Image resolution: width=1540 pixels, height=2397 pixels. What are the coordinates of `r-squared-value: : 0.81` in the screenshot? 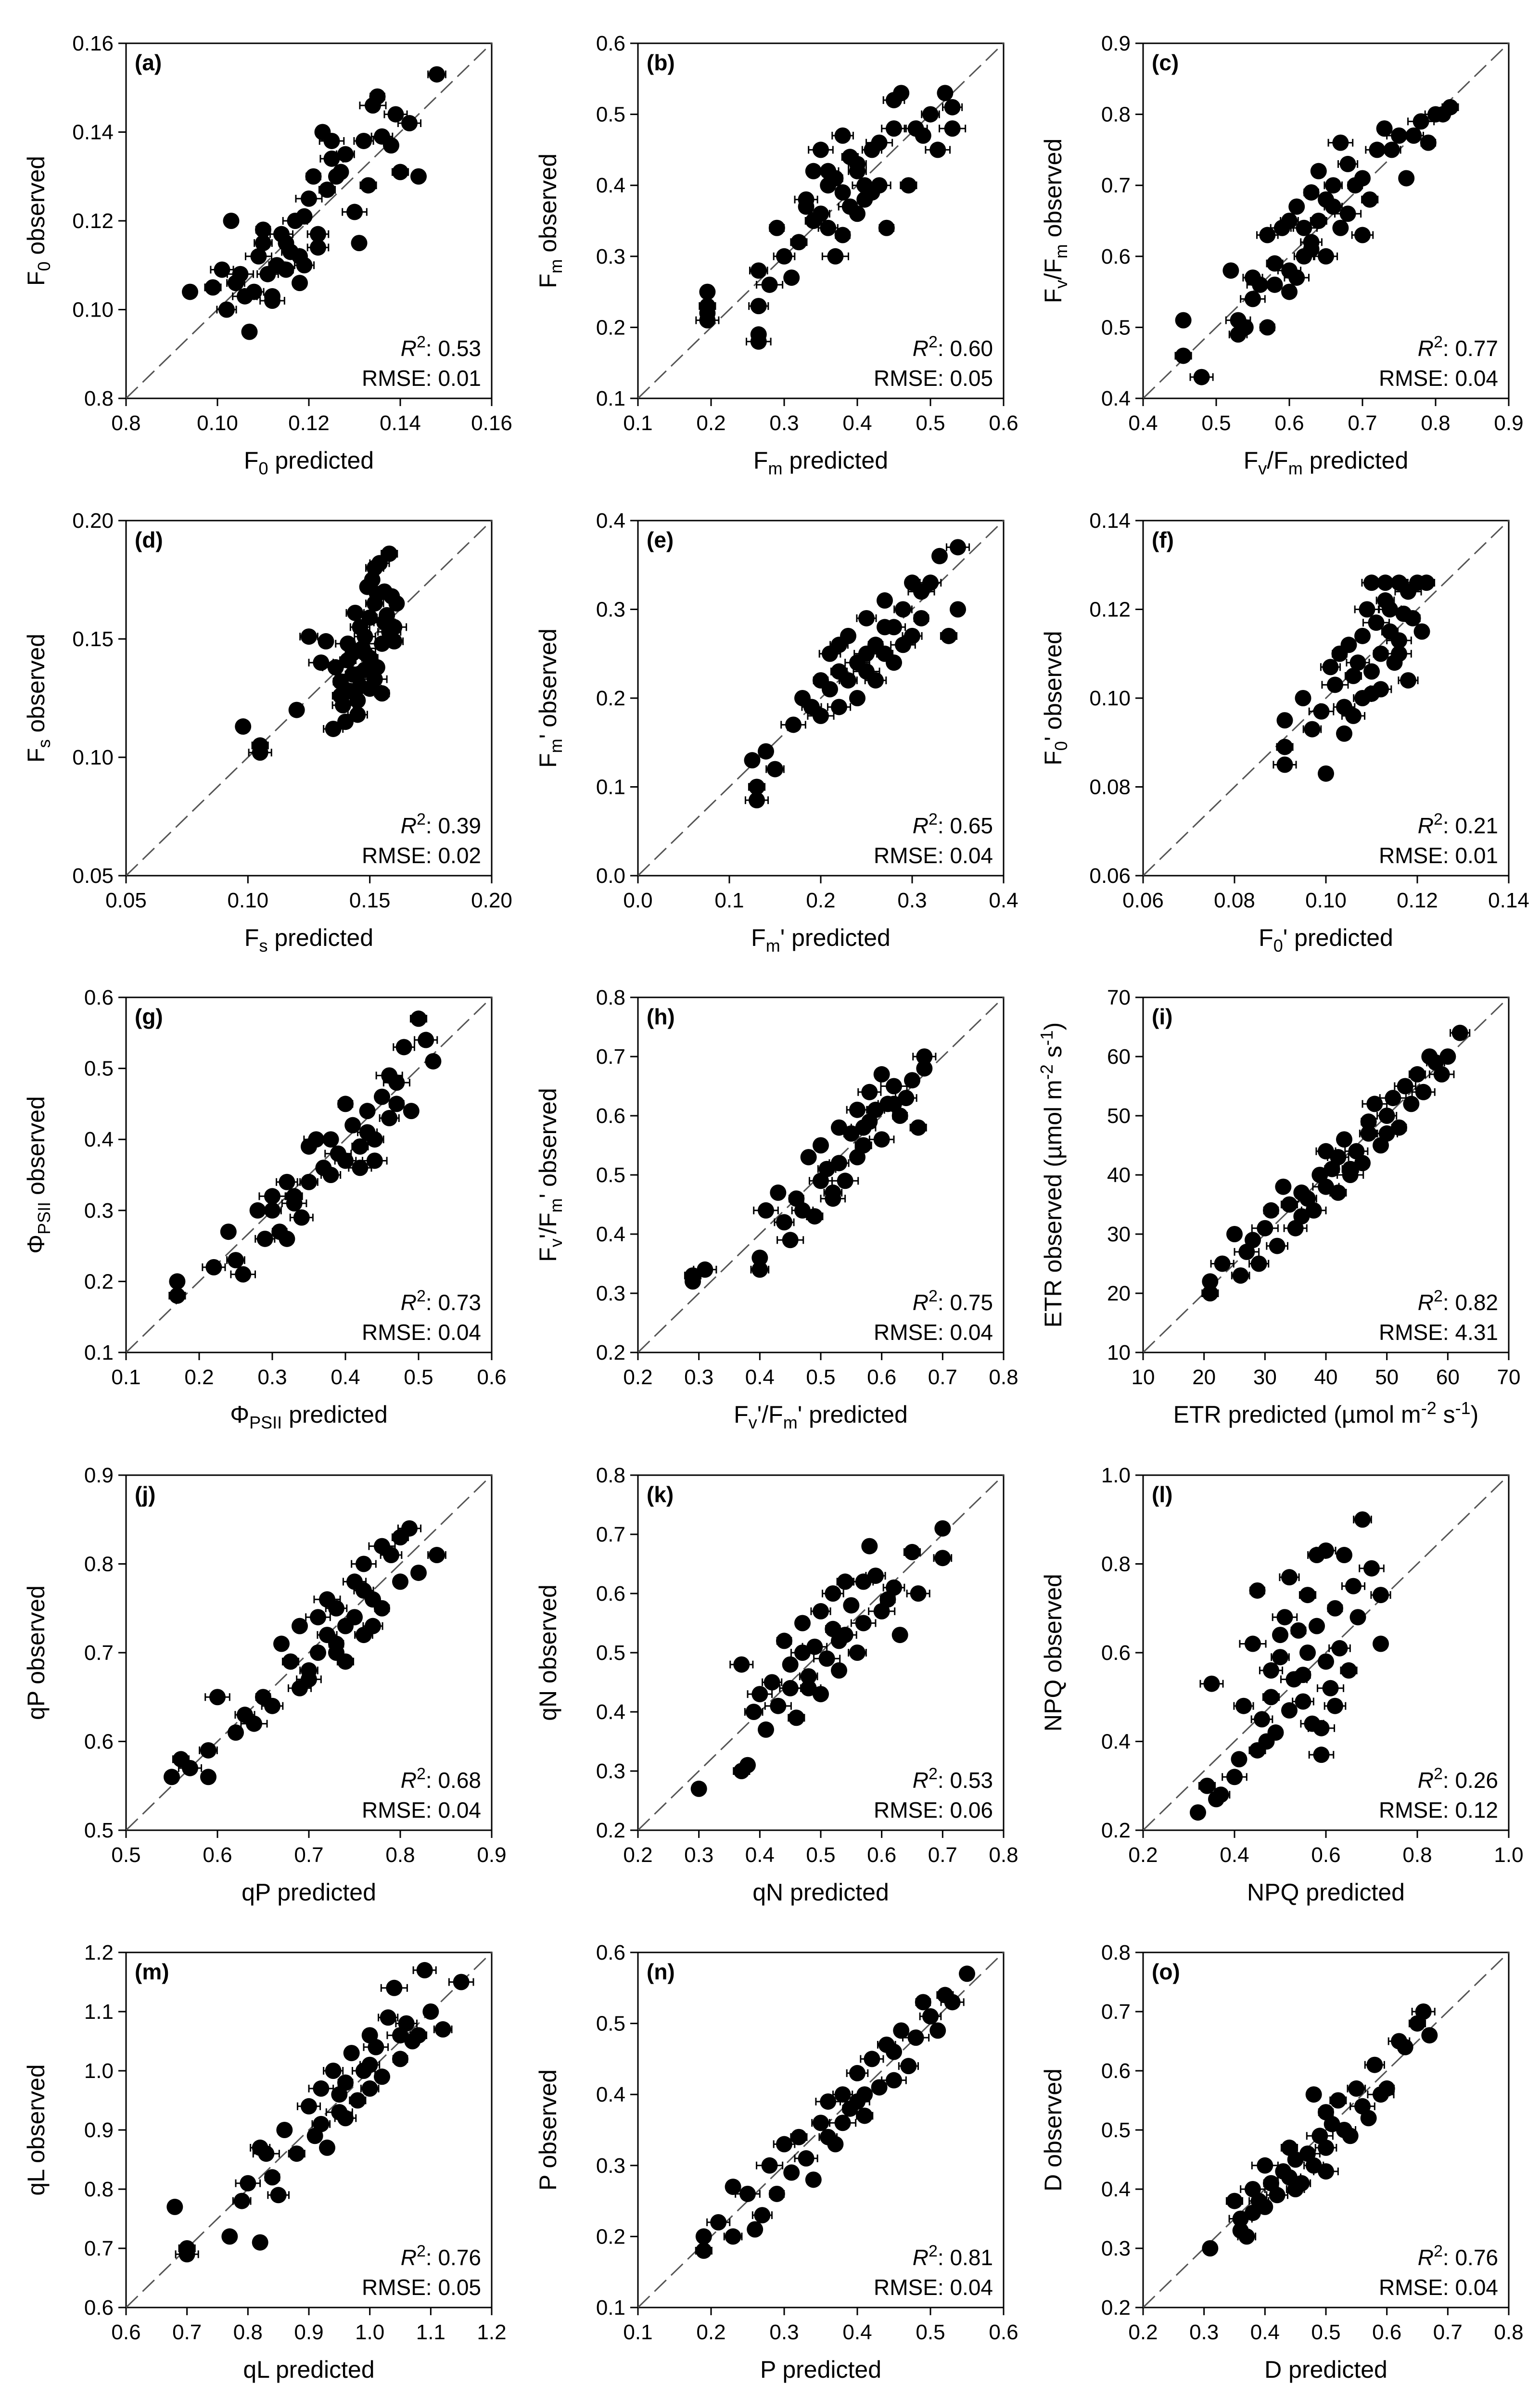 It's located at (966, 2257).